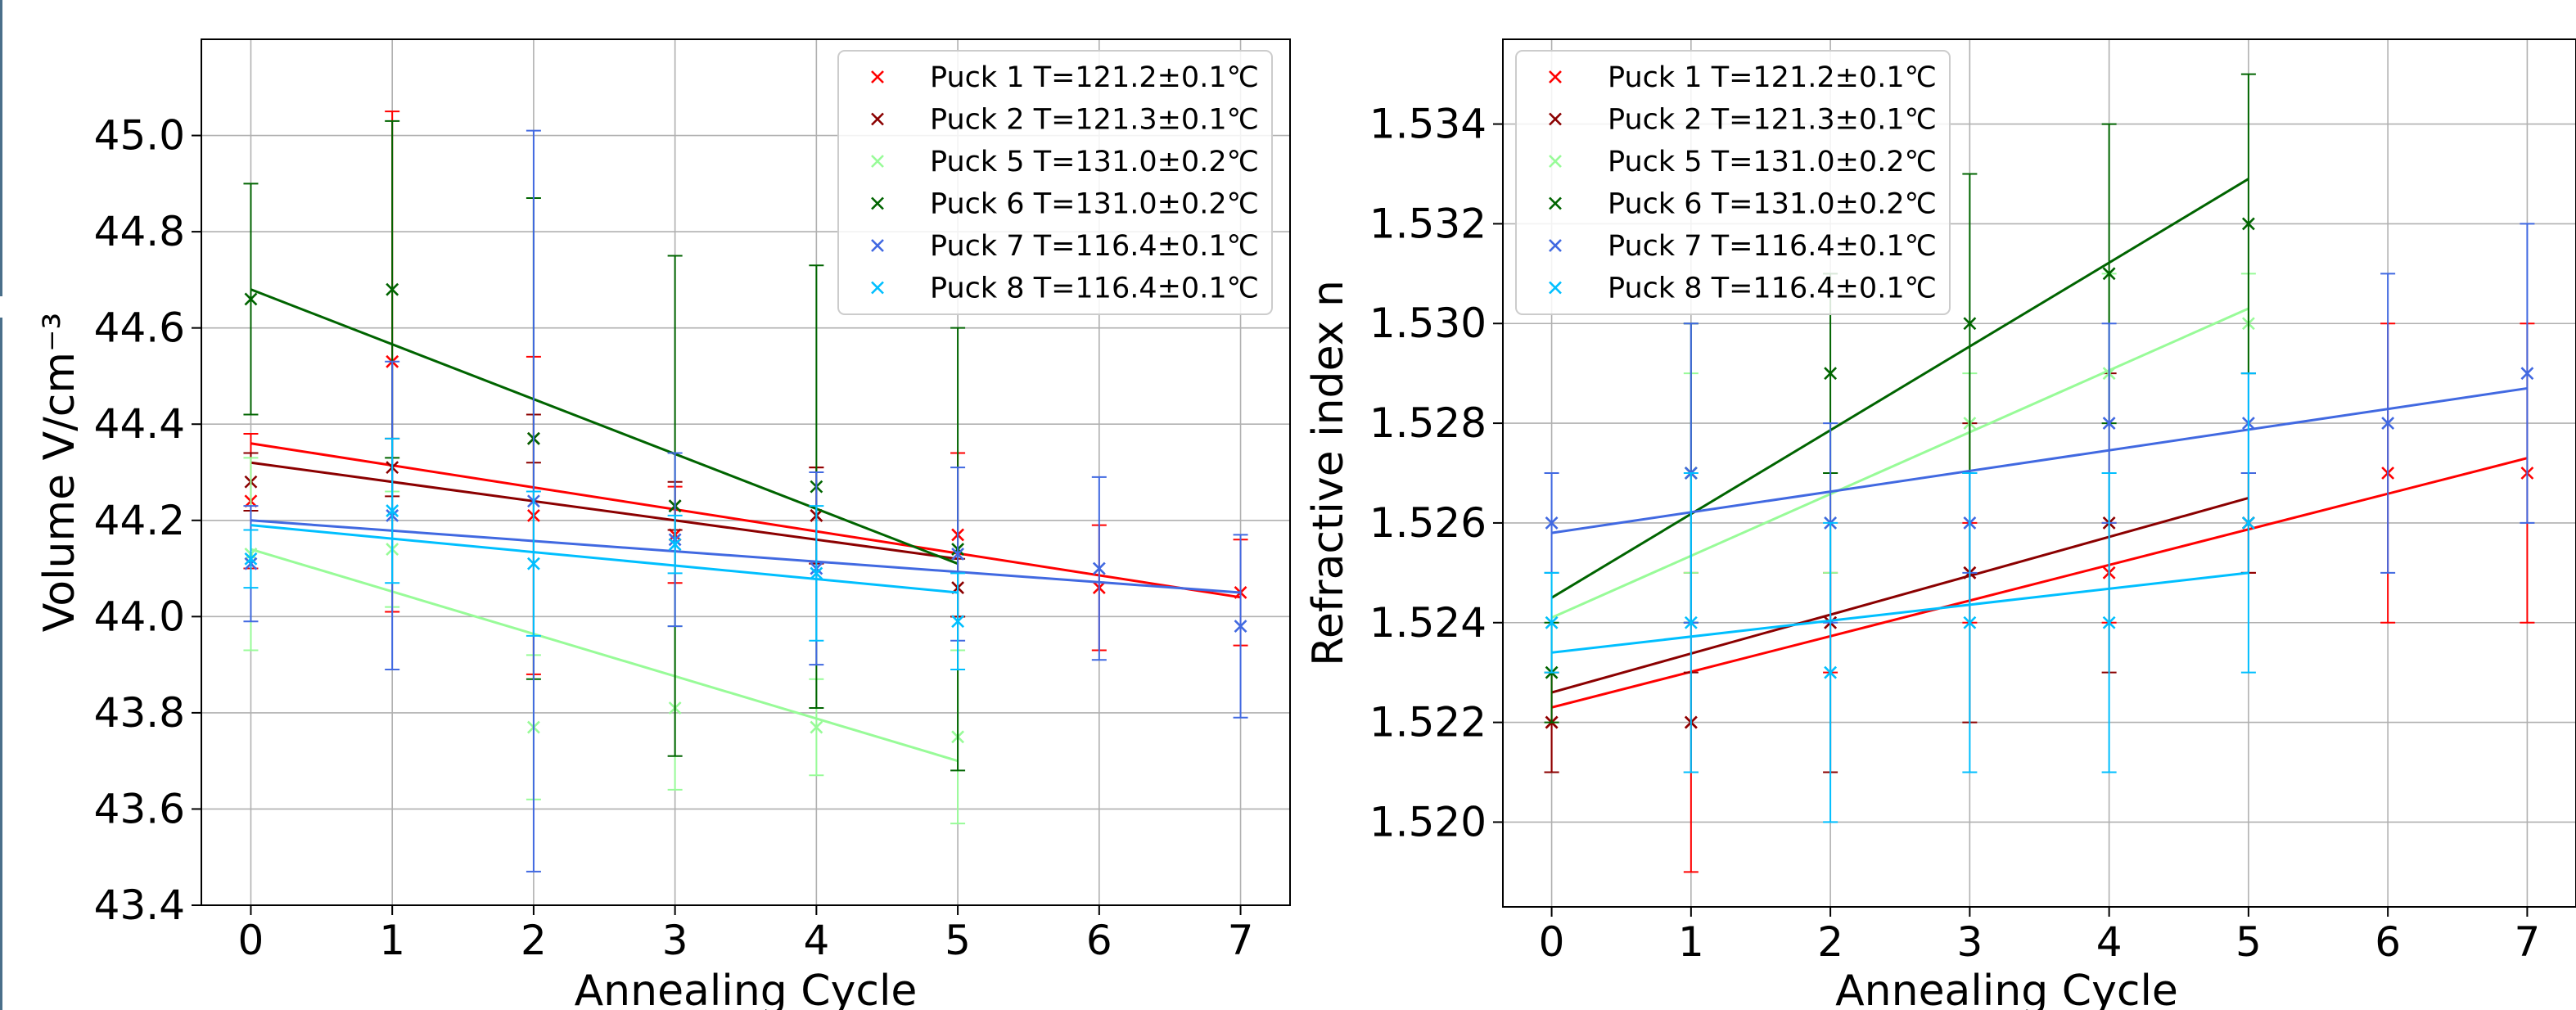 This screenshot has height=1010, width=2576. What do you see at coordinates (139, 905) in the screenshot?
I see `y-tick-label: 43.4` at bounding box center [139, 905].